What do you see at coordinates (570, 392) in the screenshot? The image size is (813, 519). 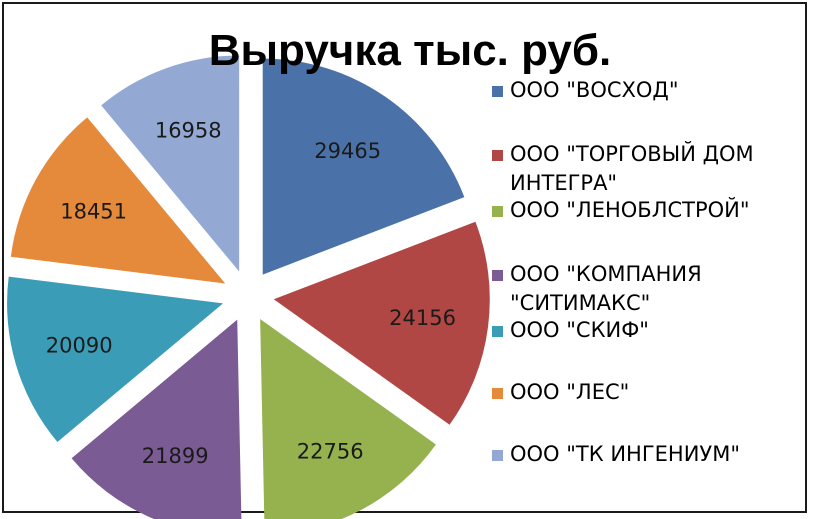 I see `legend-label-line: ООО "ЛЕС"` at bounding box center [570, 392].